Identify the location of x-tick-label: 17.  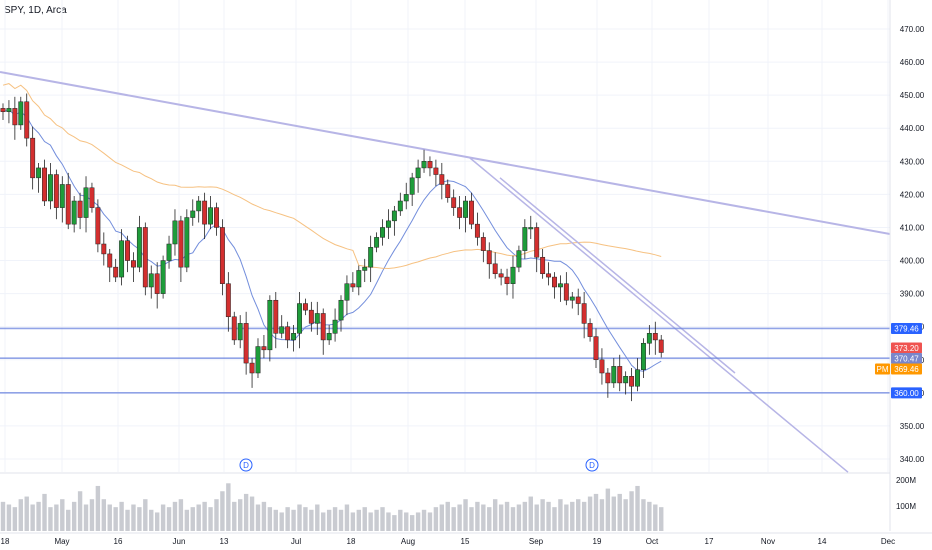
(709, 541).